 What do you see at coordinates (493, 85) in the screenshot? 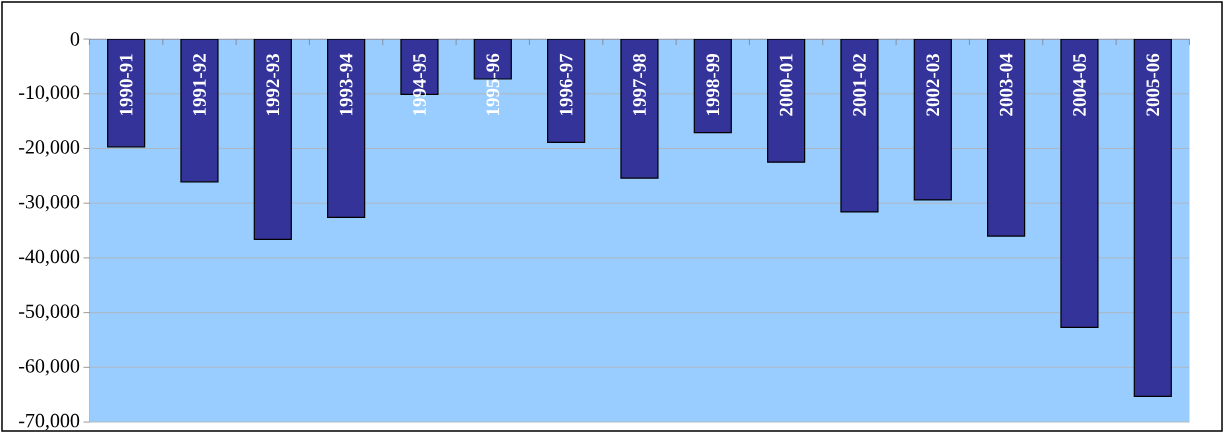
I see `x-tick-label: 1995-96` at bounding box center [493, 85].